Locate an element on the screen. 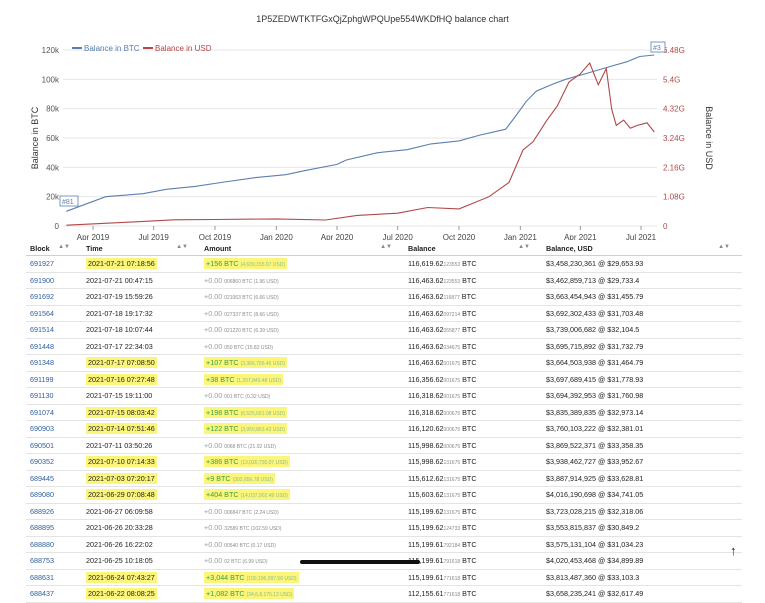 This screenshot has width=765, height=603. block-link: 691130 is located at coordinates (54, 396).